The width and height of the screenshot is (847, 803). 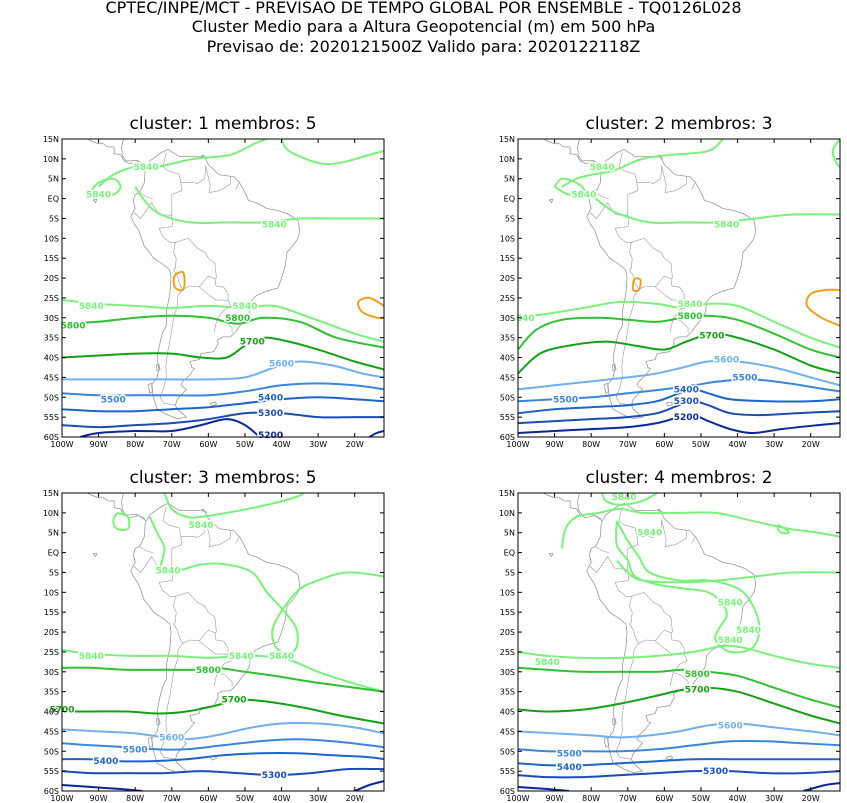 What do you see at coordinates (507, 377) in the screenshot?
I see `lat-tick-label: 45S` at bounding box center [507, 377].